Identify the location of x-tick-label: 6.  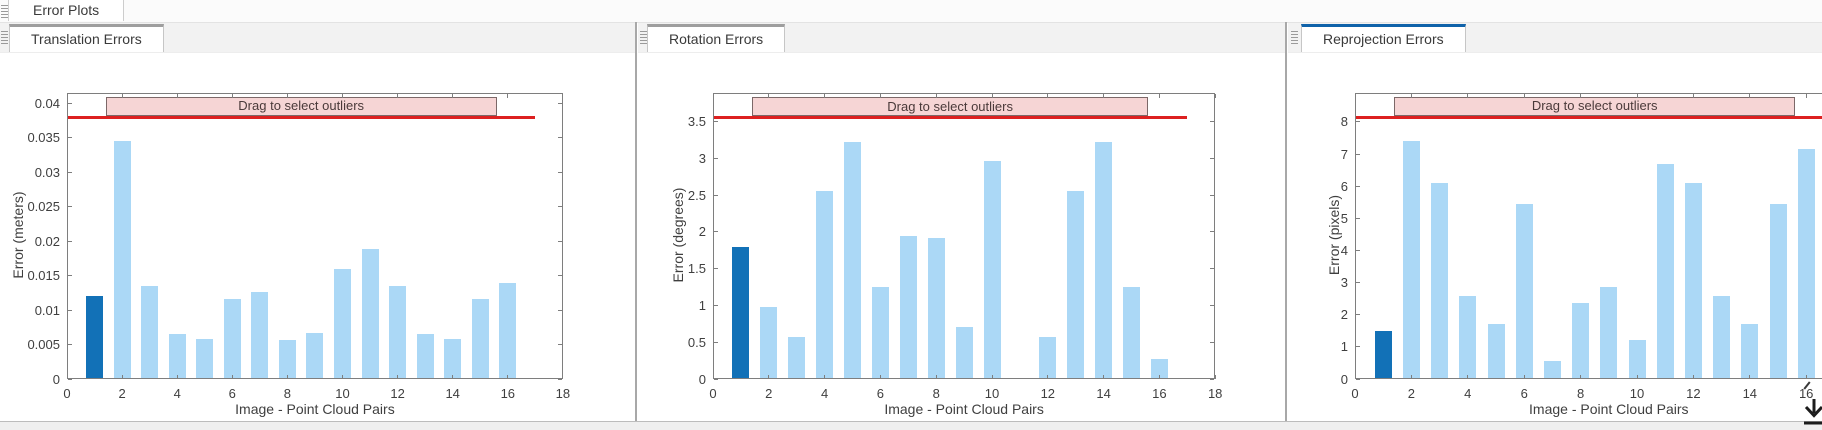
(232, 393).